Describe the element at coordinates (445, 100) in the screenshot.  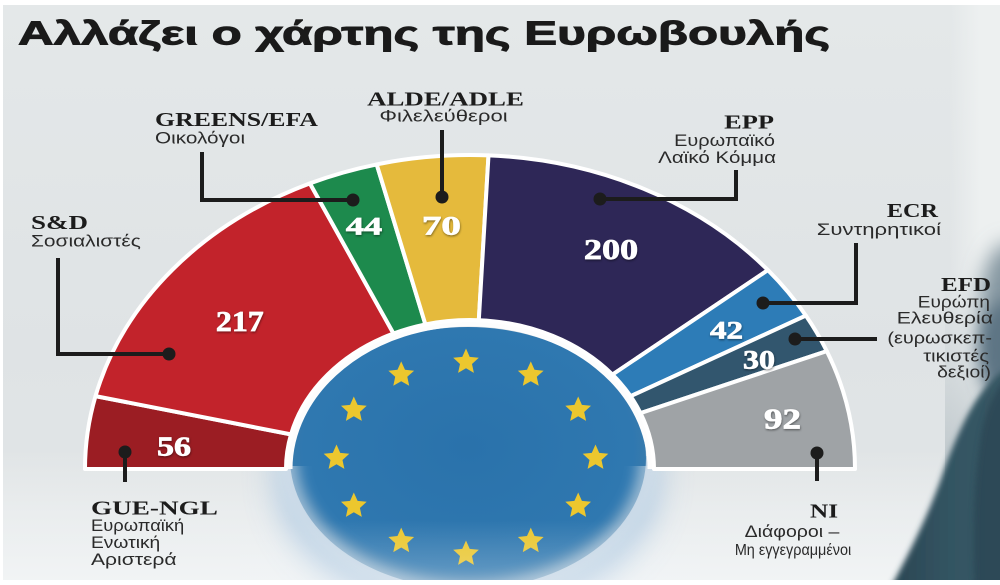
I see `svg-text: ALDE/ADLE` at that location.